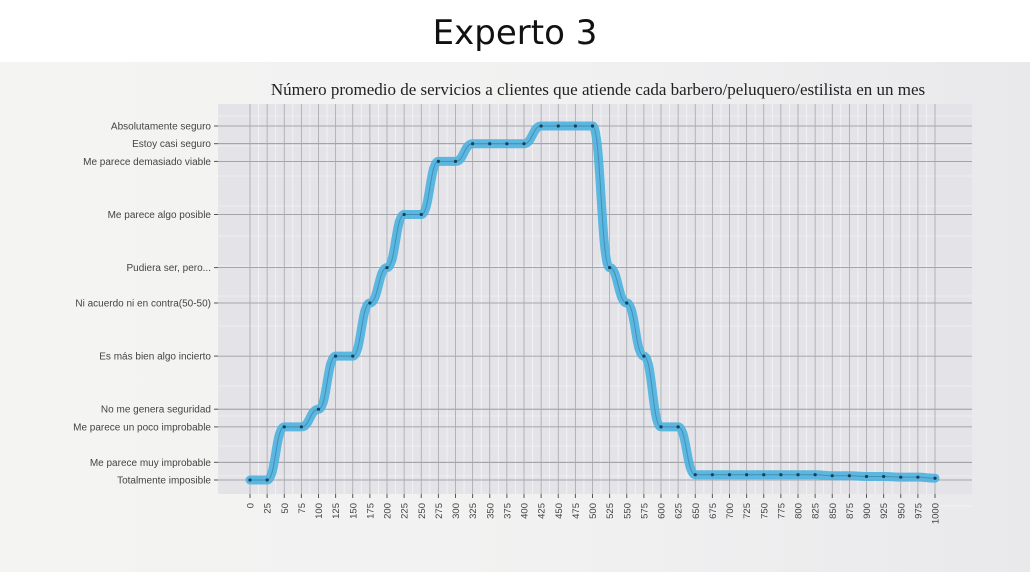 Image resolution: width=1030 pixels, height=572 pixels. What do you see at coordinates (353, 511) in the screenshot?
I see `x-tick-label: 150` at bounding box center [353, 511].